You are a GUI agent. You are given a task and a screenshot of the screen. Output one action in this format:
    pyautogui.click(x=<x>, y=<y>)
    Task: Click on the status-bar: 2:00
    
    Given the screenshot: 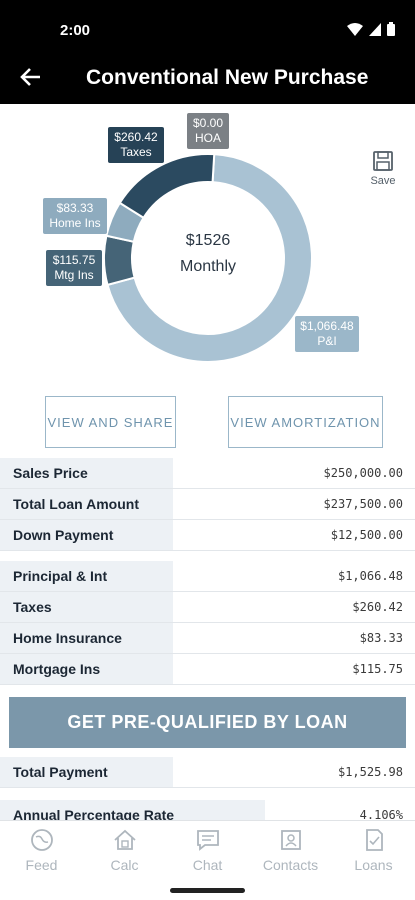 What is the action you would take?
    pyautogui.click(x=207, y=28)
    